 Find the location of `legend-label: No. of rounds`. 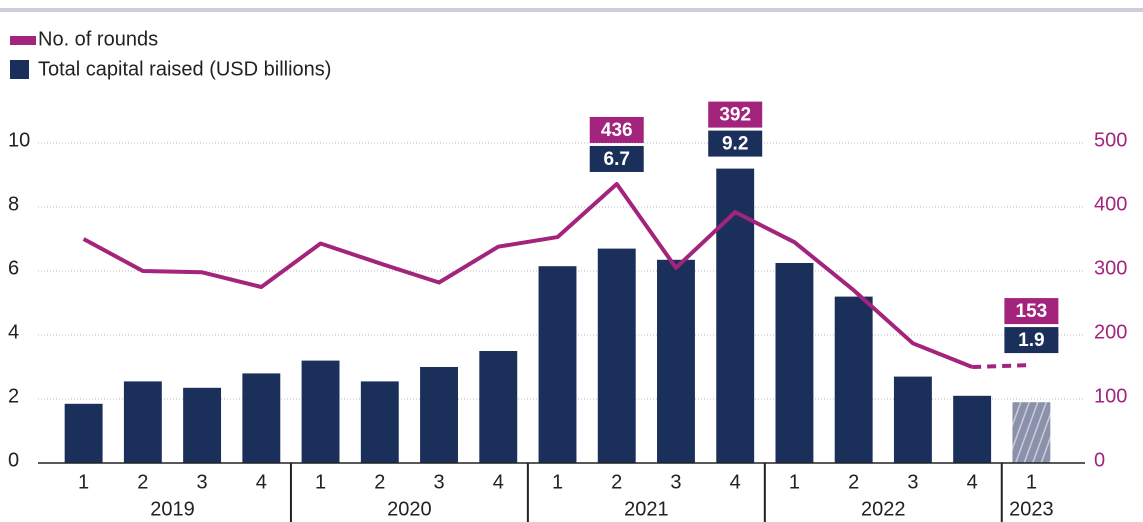

legend-label: No. of rounds is located at coordinates (98, 39).